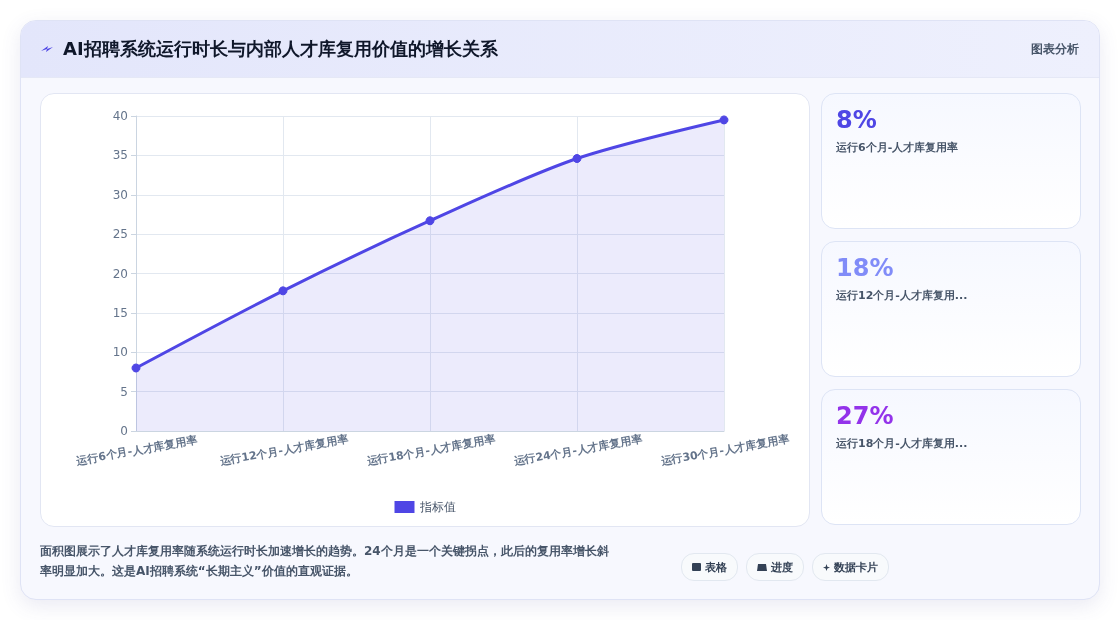 The width and height of the screenshot is (1120, 620). What do you see at coordinates (120, 194) in the screenshot?
I see `y-tick-label: 30` at bounding box center [120, 194].